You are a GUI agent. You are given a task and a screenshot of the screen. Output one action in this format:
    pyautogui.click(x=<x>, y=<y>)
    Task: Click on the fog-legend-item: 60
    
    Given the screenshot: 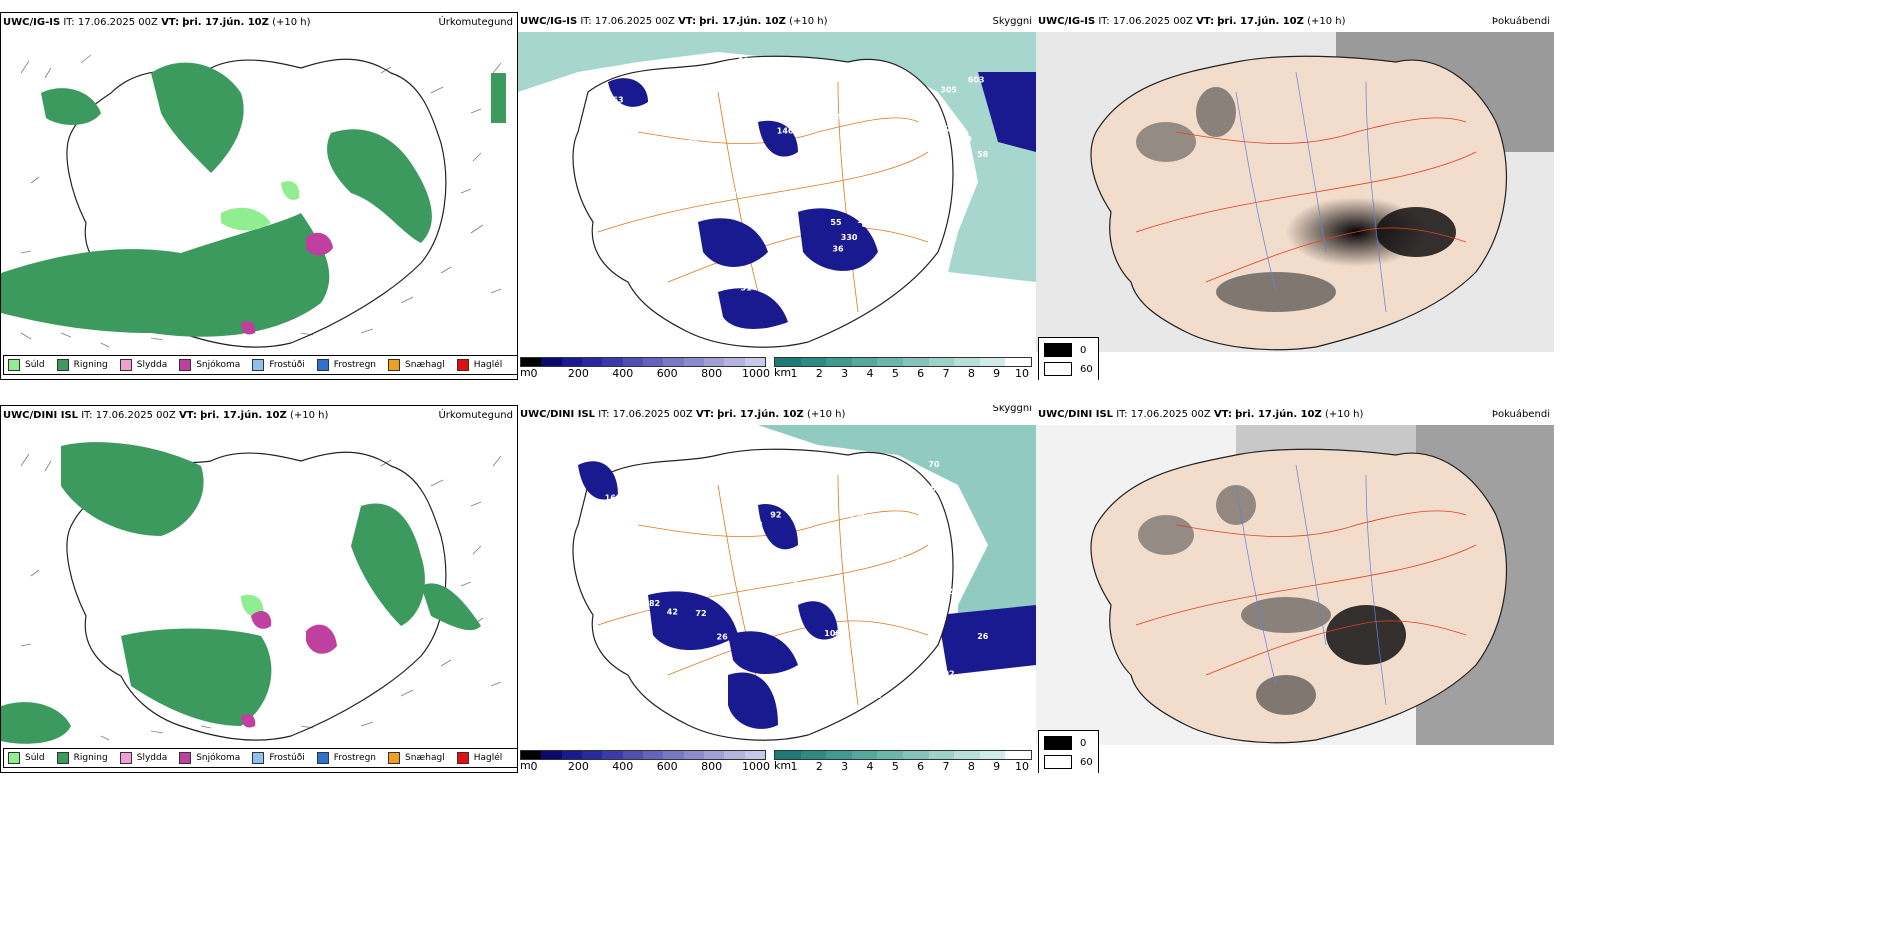 What is the action you would take?
    pyautogui.click(x=1068, y=762)
    